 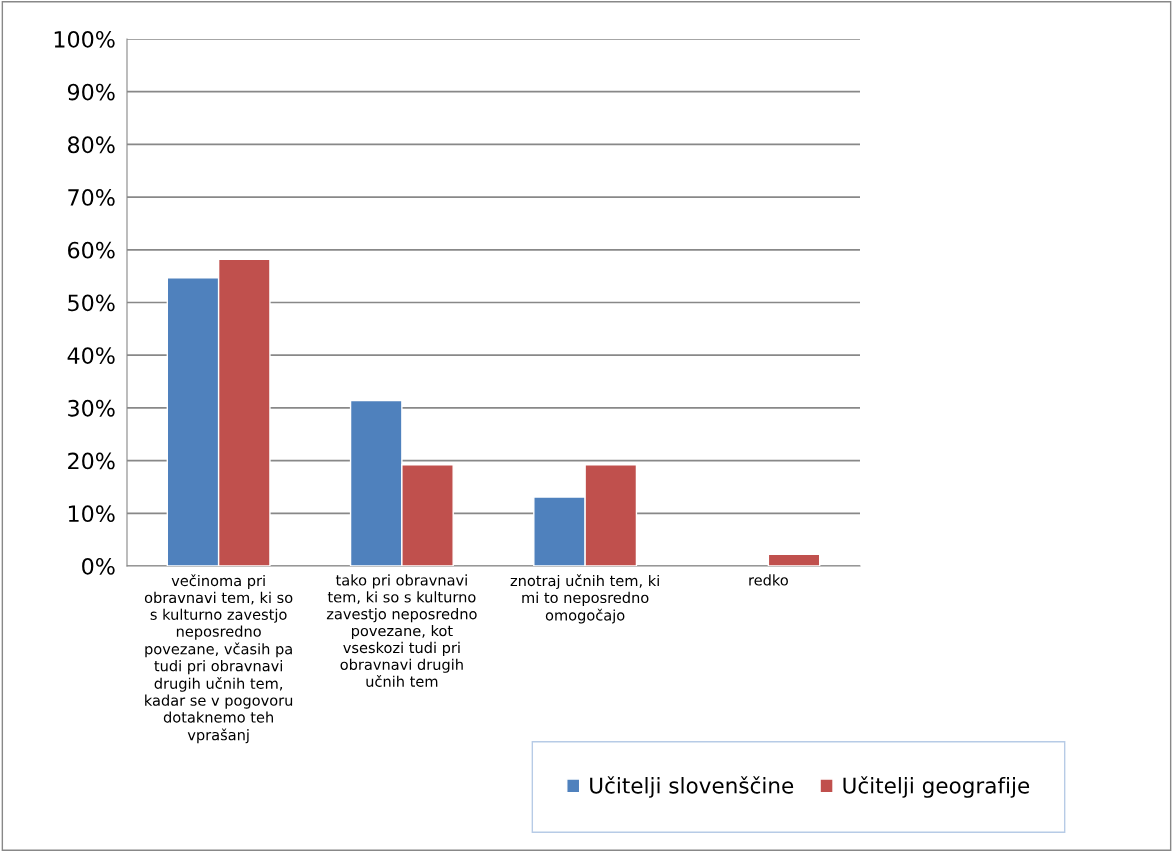 I want to click on y-tick-label: 40%, so click(x=91, y=355).